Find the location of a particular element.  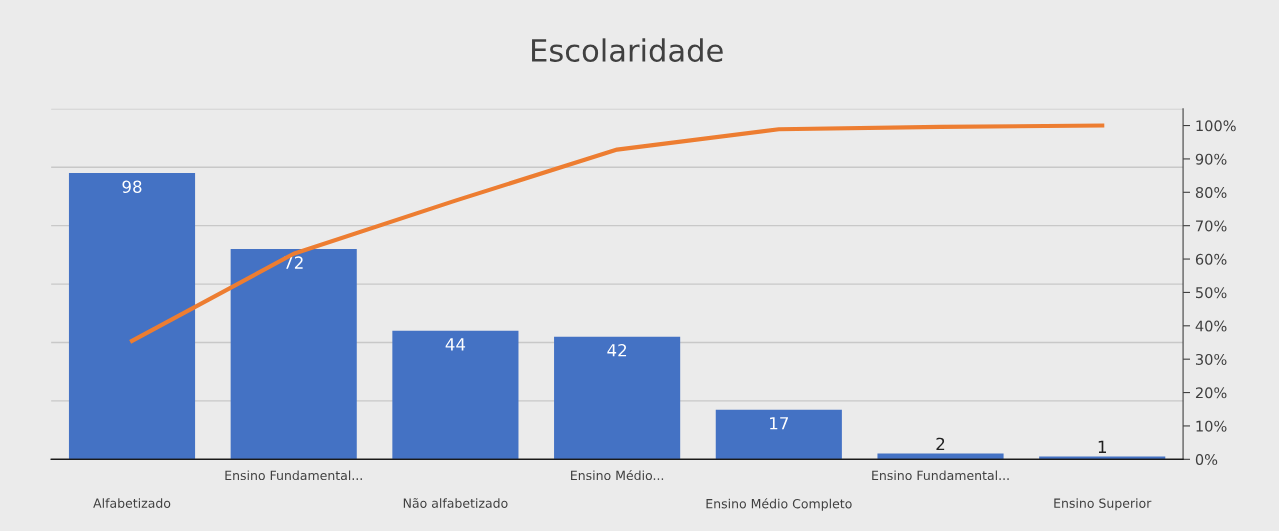

y2-tick-label: 10% is located at coordinates (1211, 426).